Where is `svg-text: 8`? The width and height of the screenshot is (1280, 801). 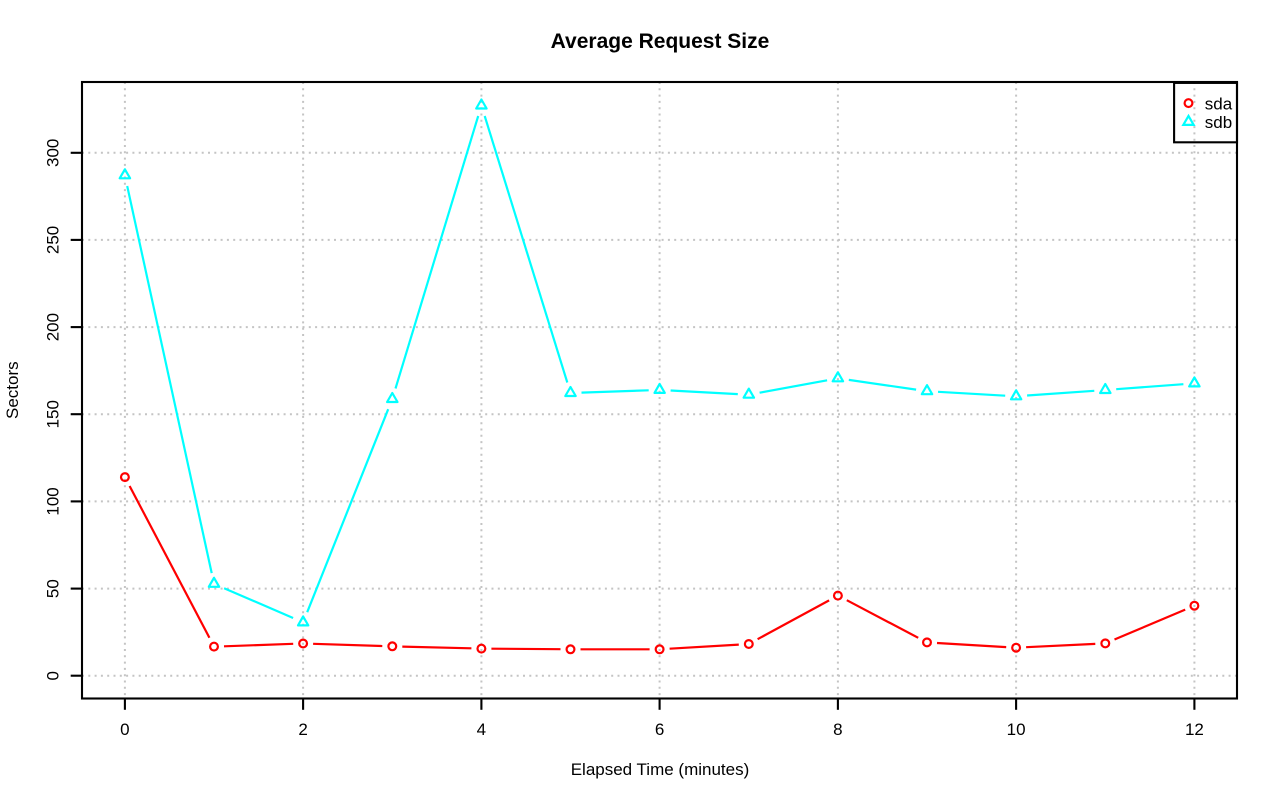
svg-text: 8 is located at coordinates (837, 729).